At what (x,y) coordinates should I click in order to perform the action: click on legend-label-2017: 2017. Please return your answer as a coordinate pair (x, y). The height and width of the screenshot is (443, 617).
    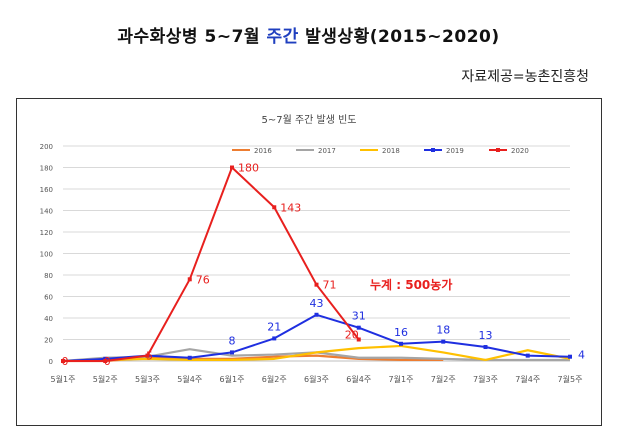
    Looking at the image, I should click on (327, 151).